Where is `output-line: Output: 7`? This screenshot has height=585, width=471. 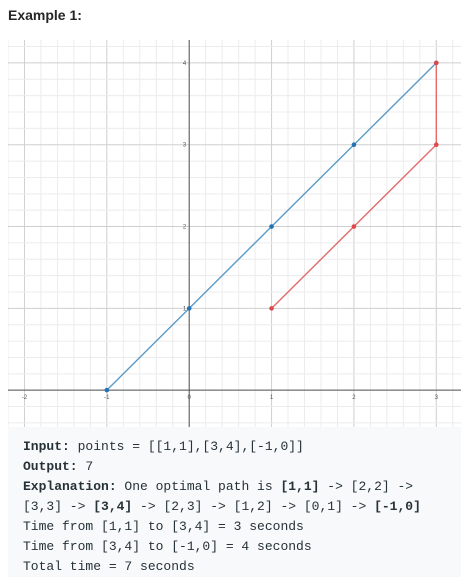 output-line: Output: 7 is located at coordinates (234, 467).